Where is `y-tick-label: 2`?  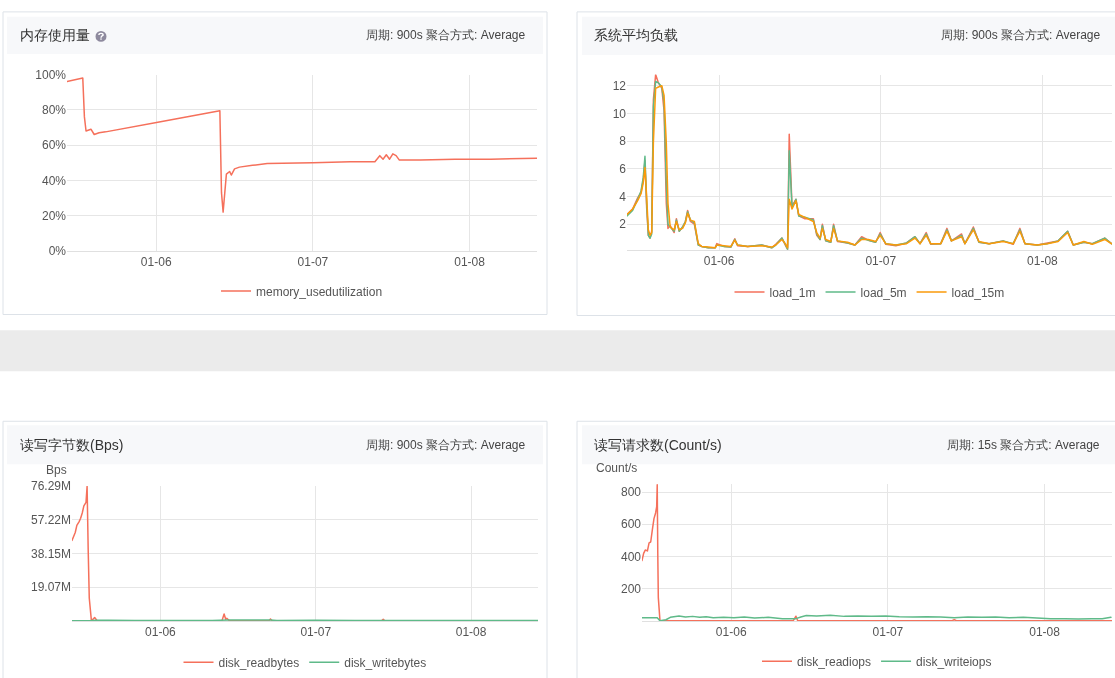 y-tick-label: 2 is located at coordinates (623, 224).